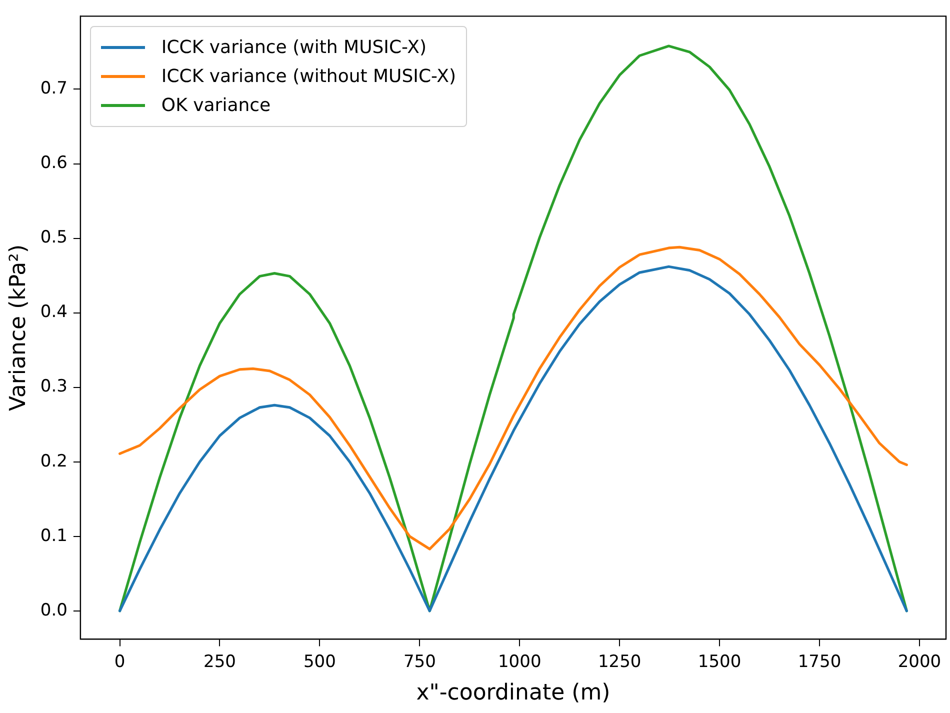 This screenshot has width=950, height=713. What do you see at coordinates (54, 88) in the screenshot?
I see `y-tick-label: 0.7` at bounding box center [54, 88].